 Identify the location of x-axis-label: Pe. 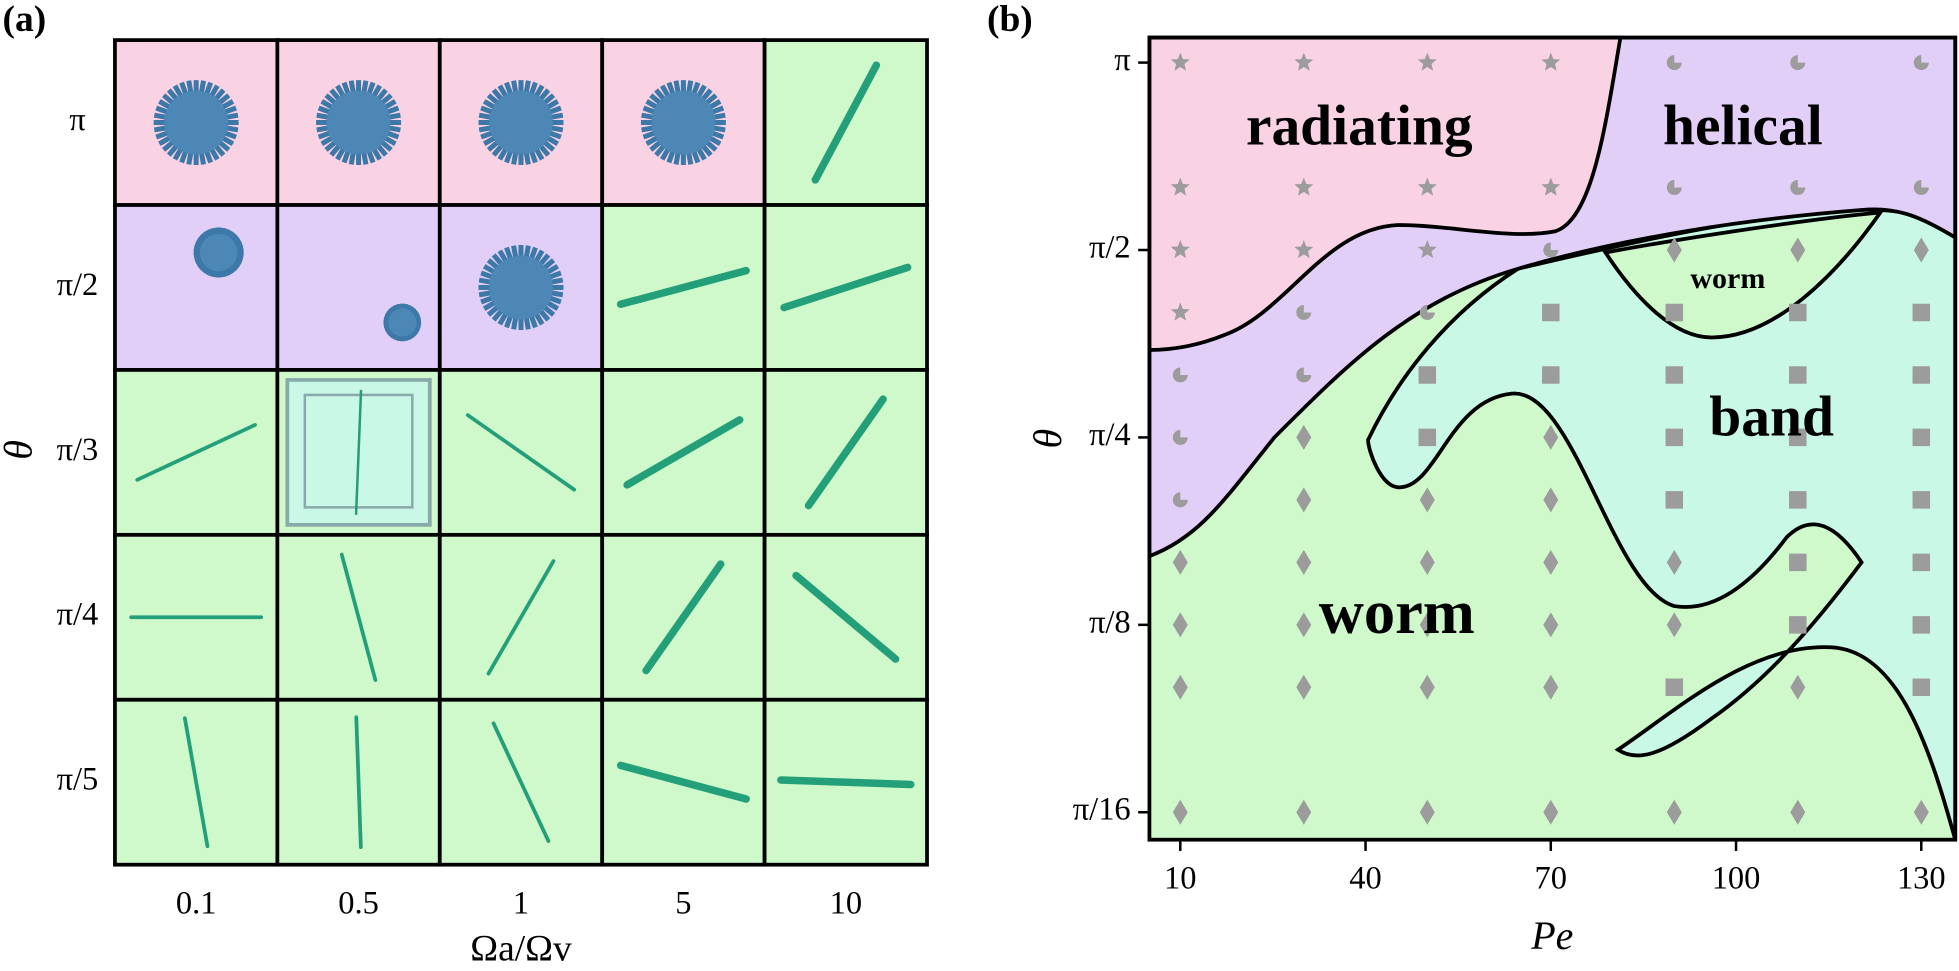
(1551, 935).